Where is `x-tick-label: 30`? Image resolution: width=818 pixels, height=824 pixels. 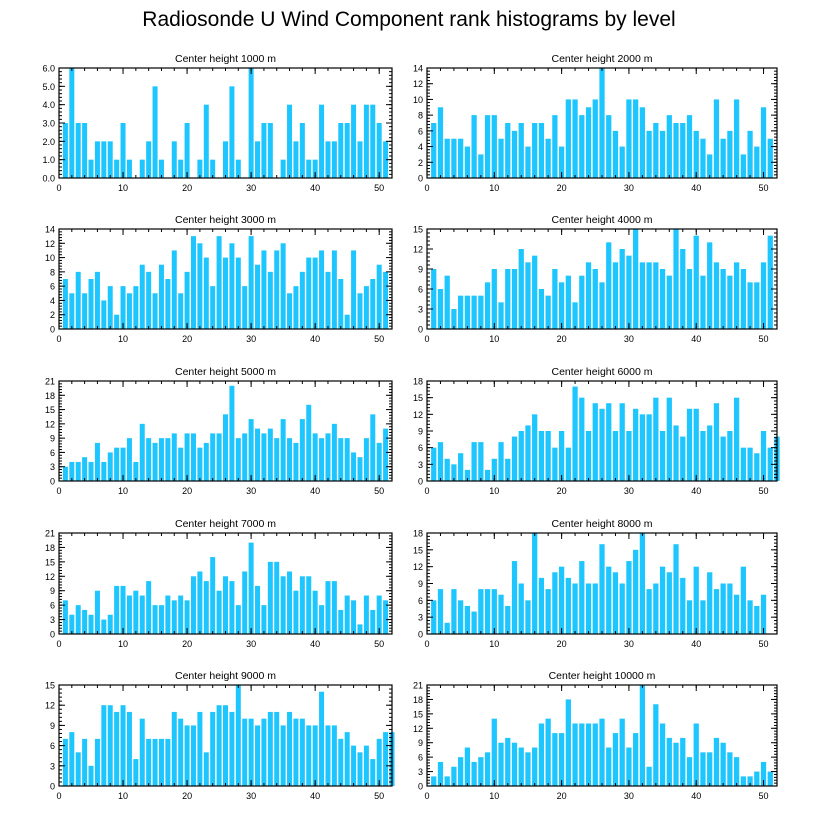 x-tick-label: 30 is located at coordinates (629, 491).